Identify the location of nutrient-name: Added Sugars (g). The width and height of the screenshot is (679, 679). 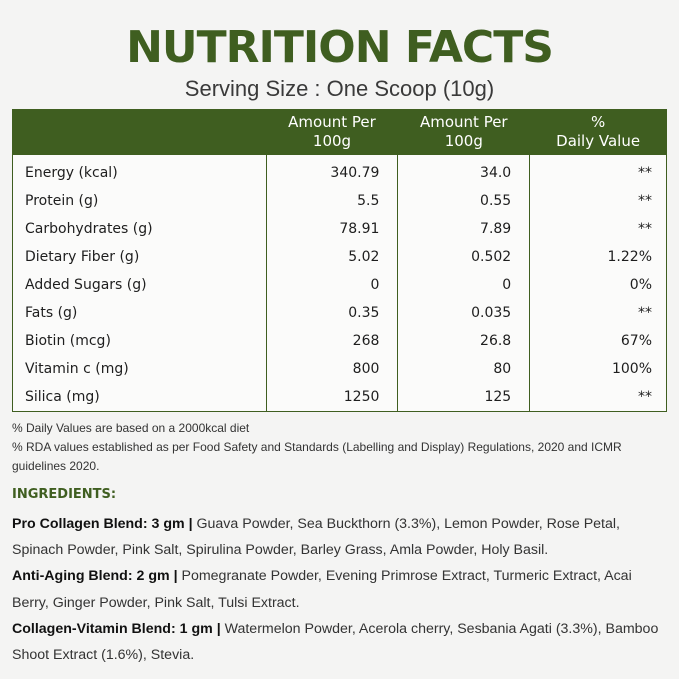
(139, 285).